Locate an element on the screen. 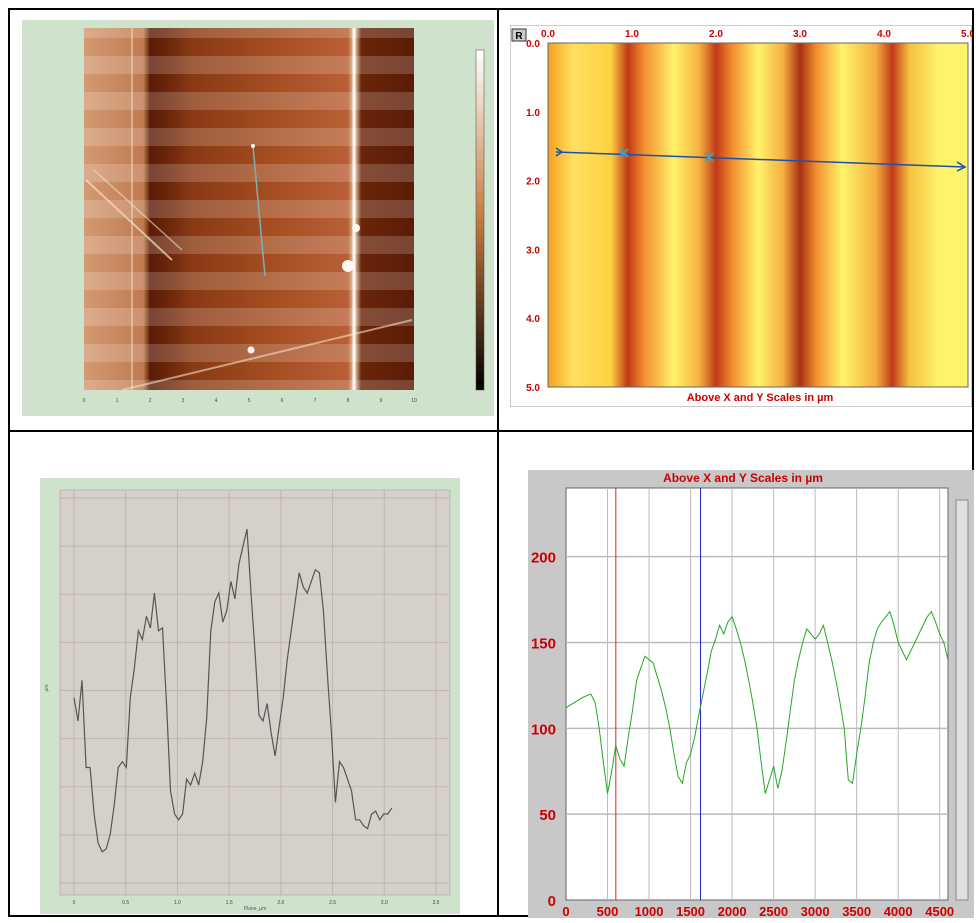  fm-profile-y-tick: 0 is located at coordinates (552, 901).